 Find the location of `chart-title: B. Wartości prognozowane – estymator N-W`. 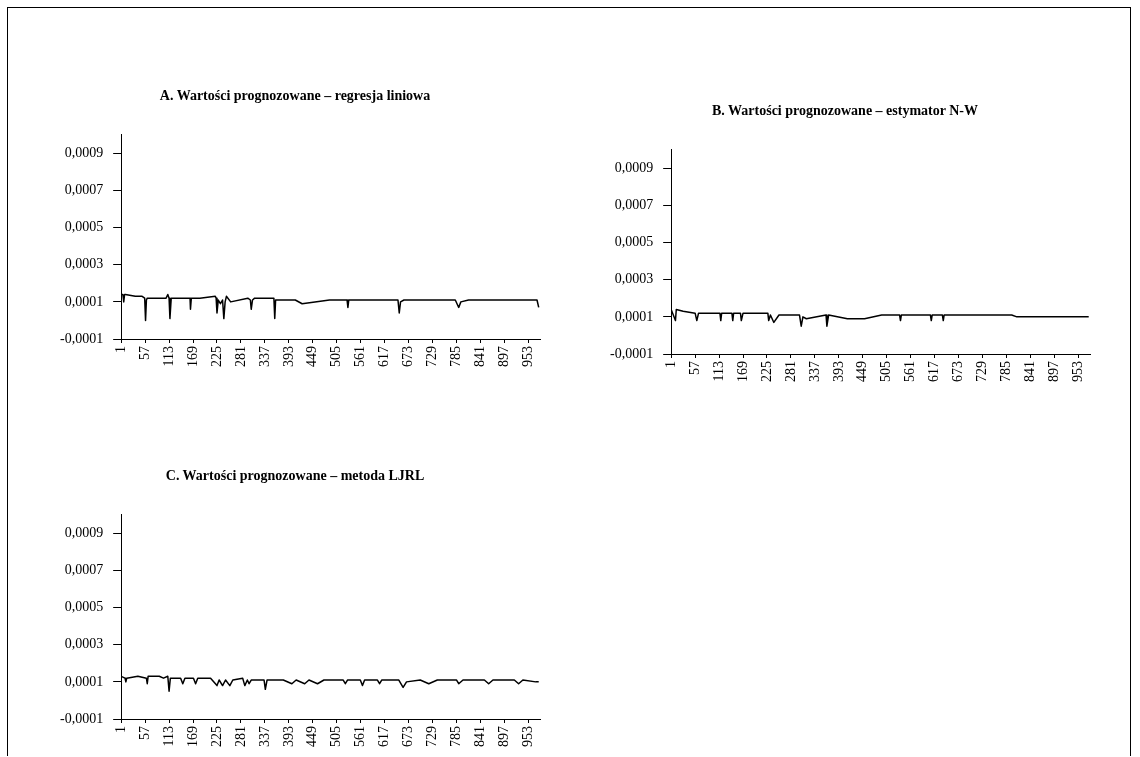

chart-title: B. Wartości prognozowane – estymator N-W is located at coordinates (845, 111).